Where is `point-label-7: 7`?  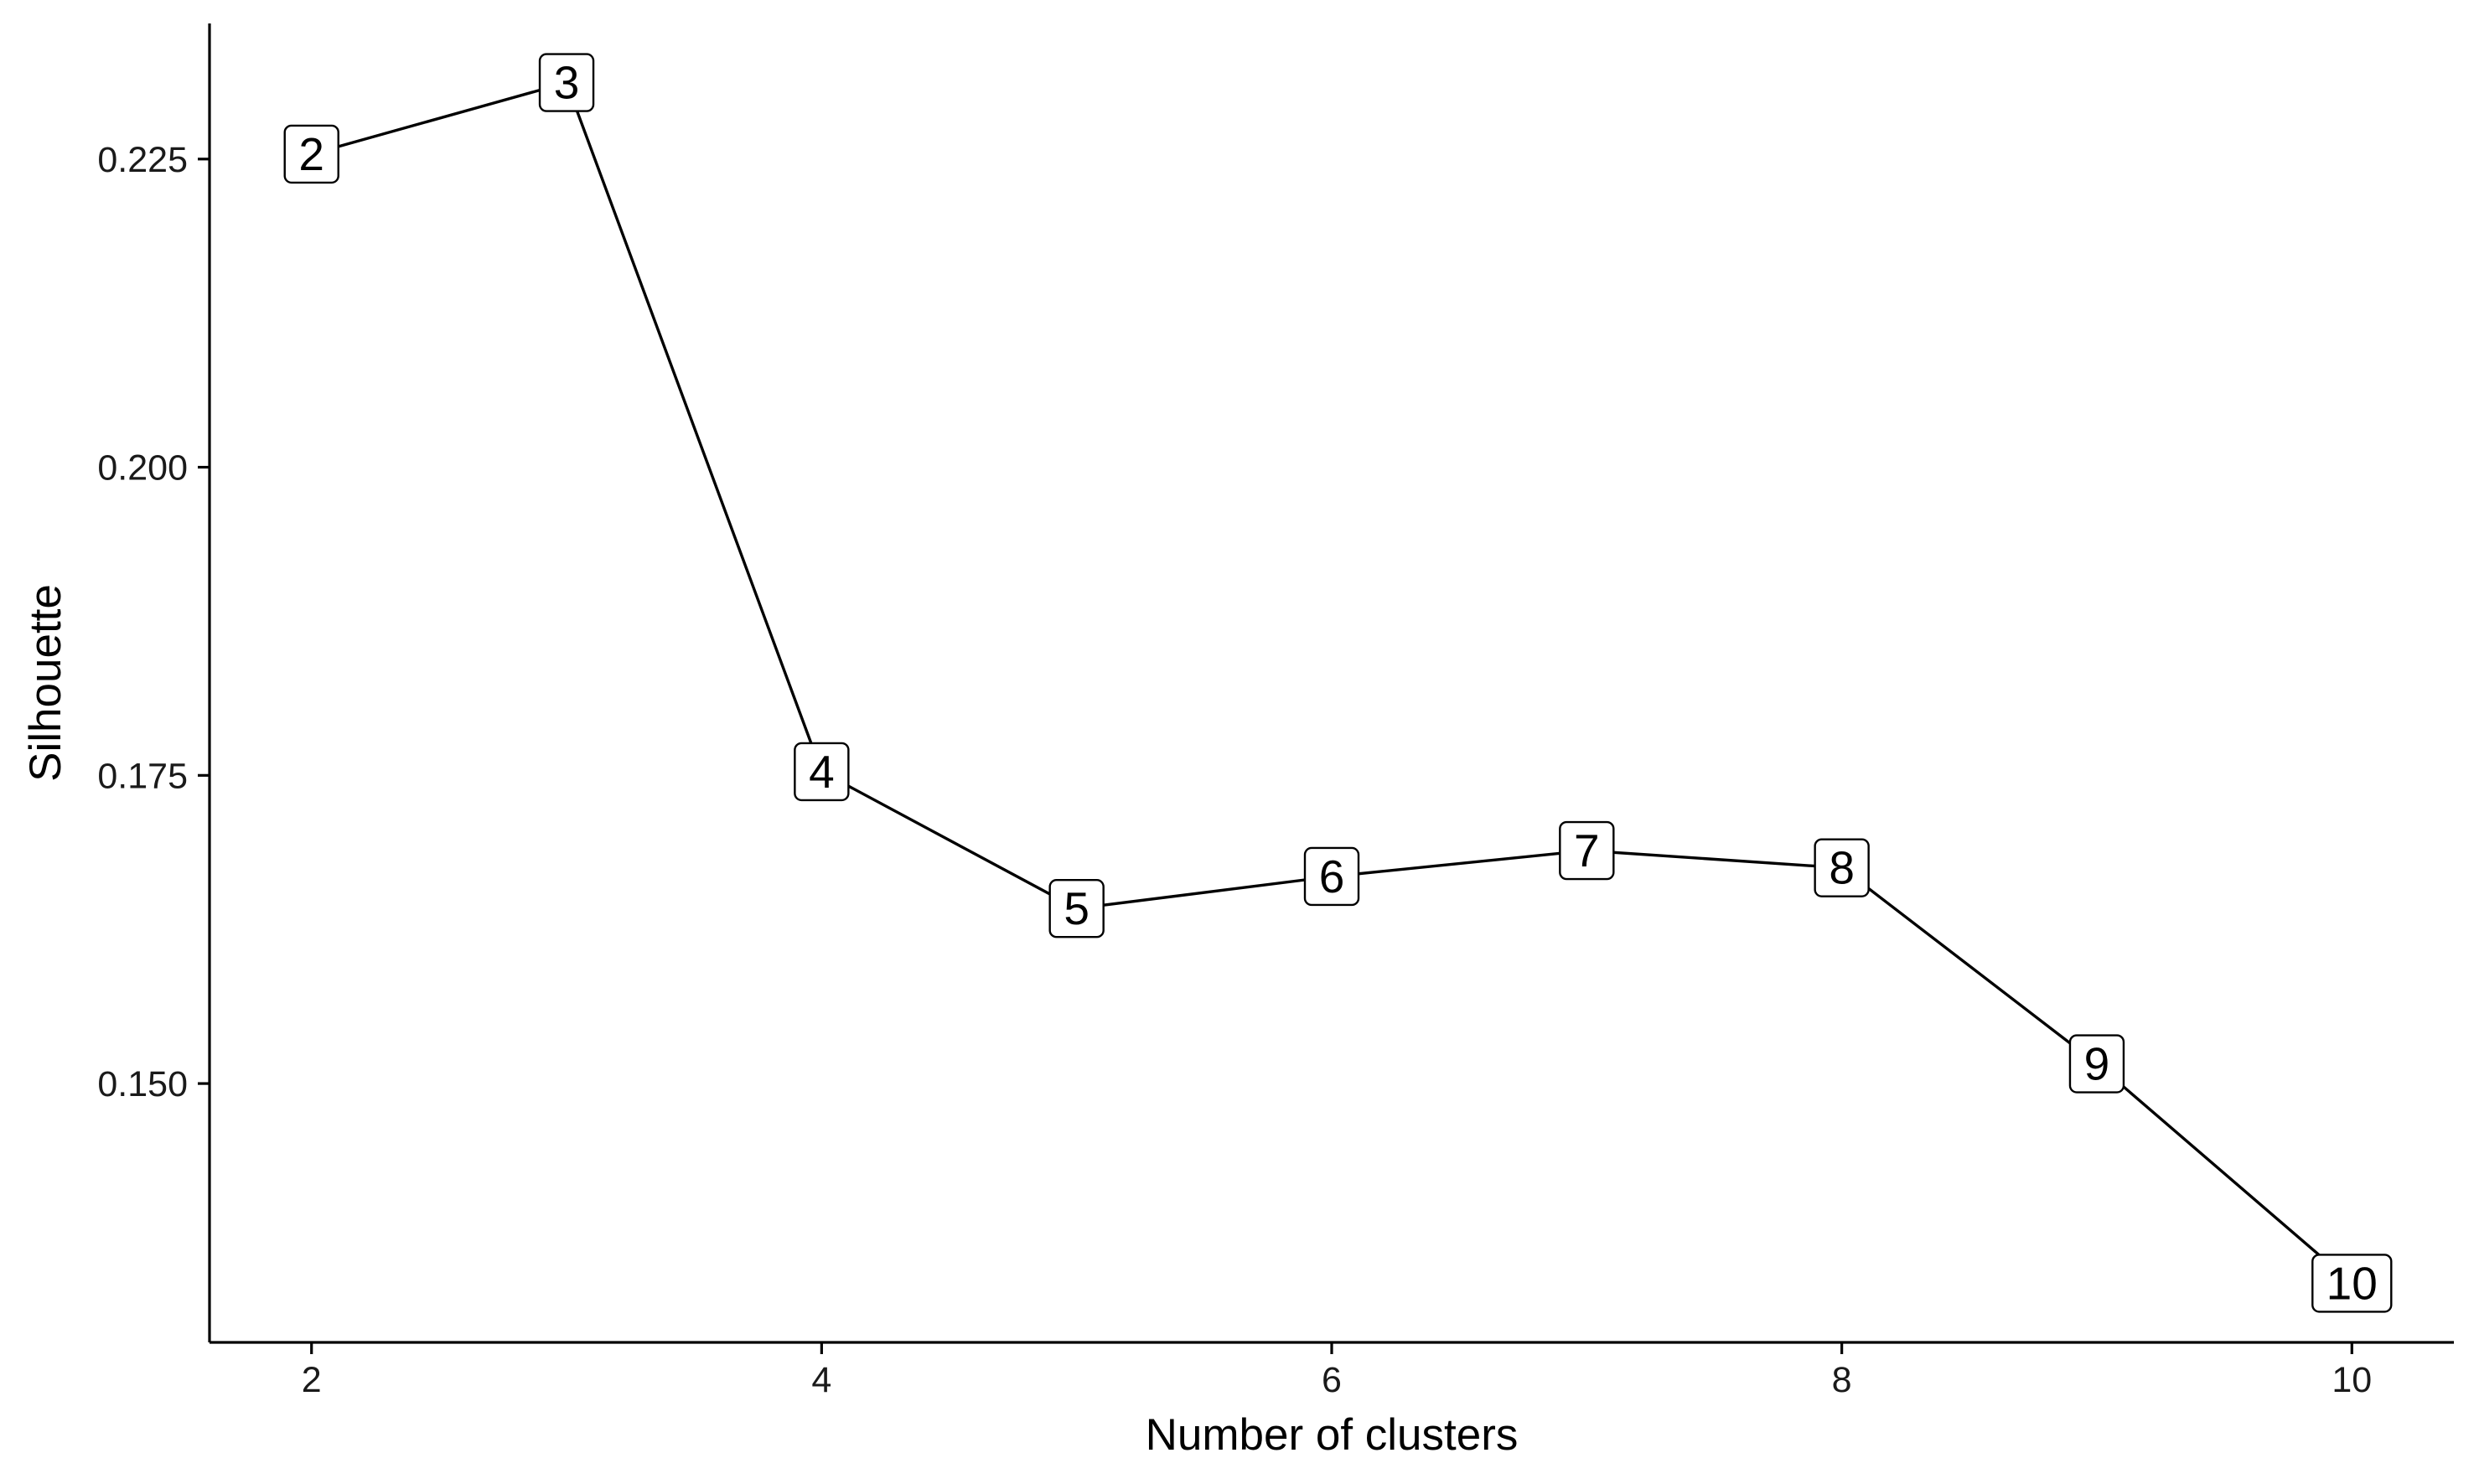
point-label-7: 7 is located at coordinates (1587, 850).